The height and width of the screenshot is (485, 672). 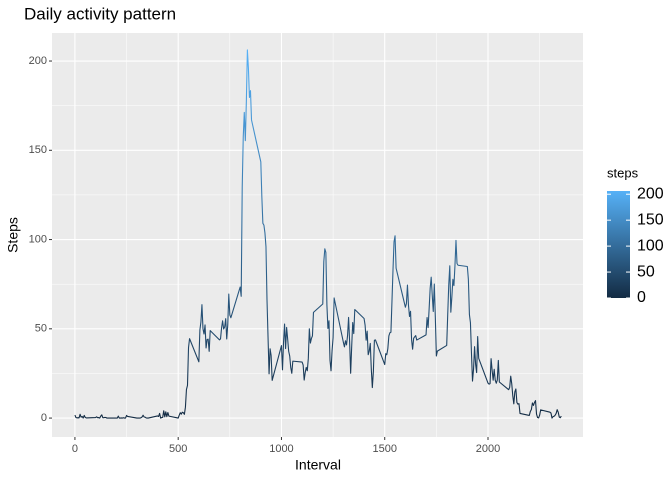 I want to click on chart-title: Daily activity pattern, so click(x=100, y=13).